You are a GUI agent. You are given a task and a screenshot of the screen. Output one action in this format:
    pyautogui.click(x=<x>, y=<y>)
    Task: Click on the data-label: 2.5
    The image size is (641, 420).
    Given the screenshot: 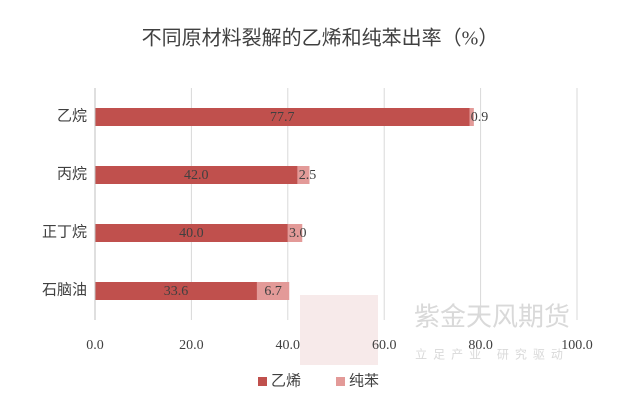 What is the action you would take?
    pyautogui.click(x=308, y=175)
    